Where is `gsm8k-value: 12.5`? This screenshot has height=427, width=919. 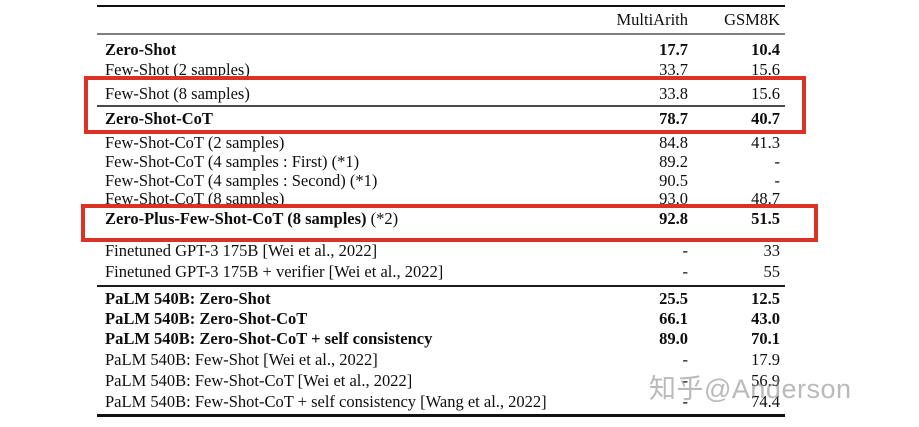 gsm8k-value: 12.5 is located at coordinates (765, 298).